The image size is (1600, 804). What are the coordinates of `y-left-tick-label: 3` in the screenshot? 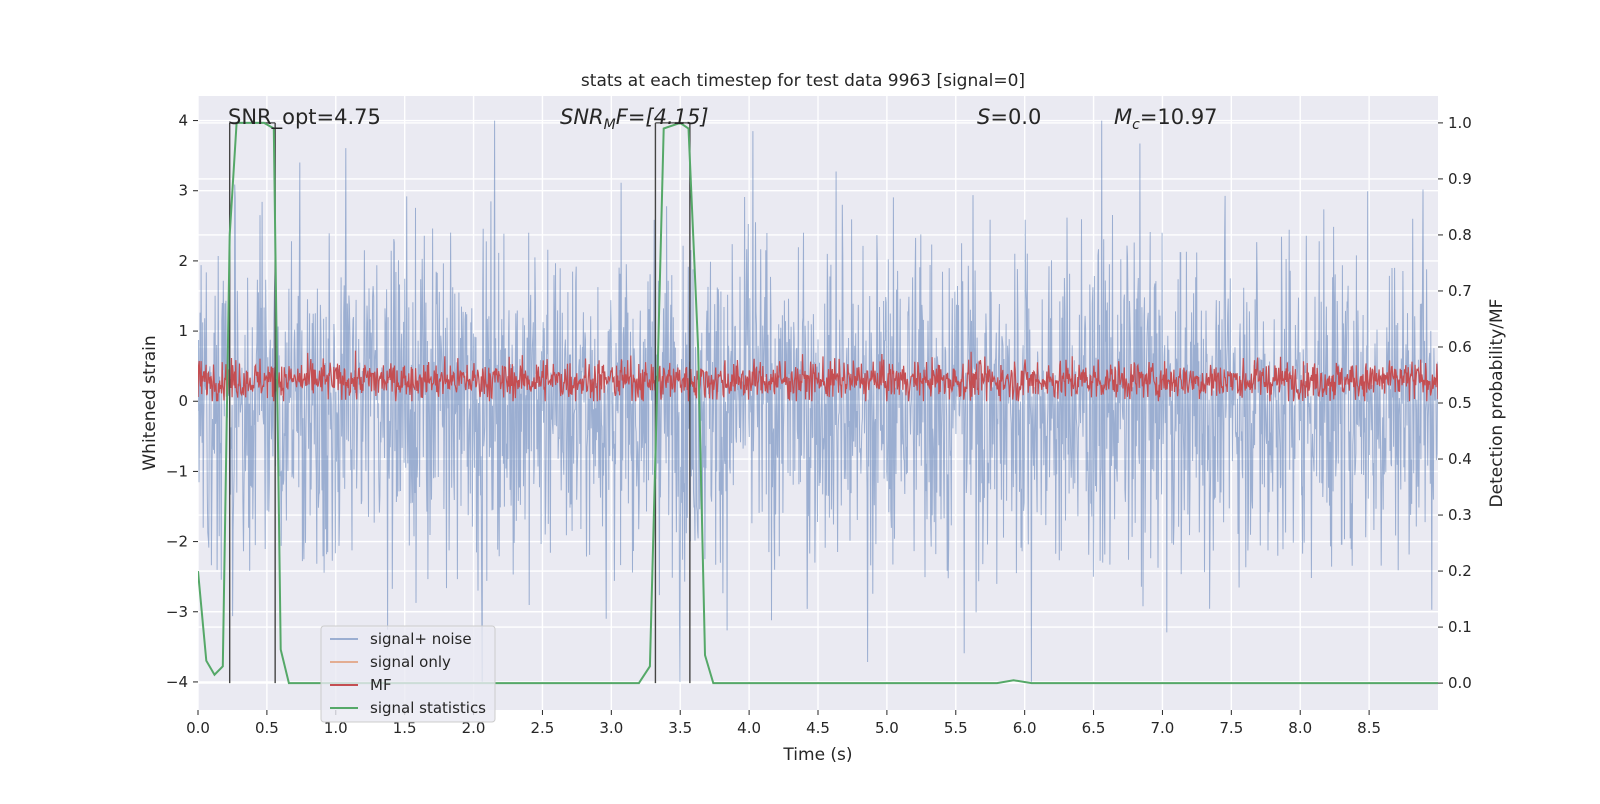 It's located at (183, 191).